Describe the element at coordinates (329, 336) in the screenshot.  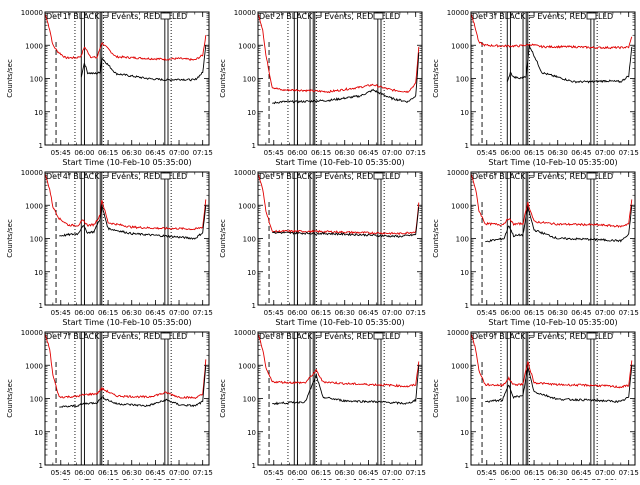
I see `panel-title: Det 8f BLACK = Events, RED = LLD` at that location.